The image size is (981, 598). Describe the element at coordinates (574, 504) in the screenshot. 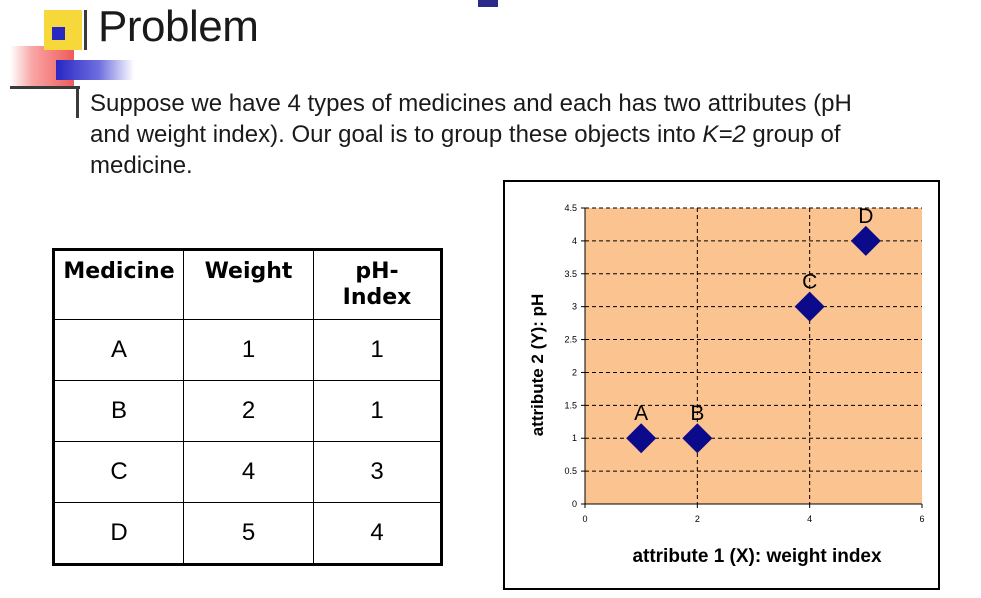

I see `y-tick-label: 0` at that location.